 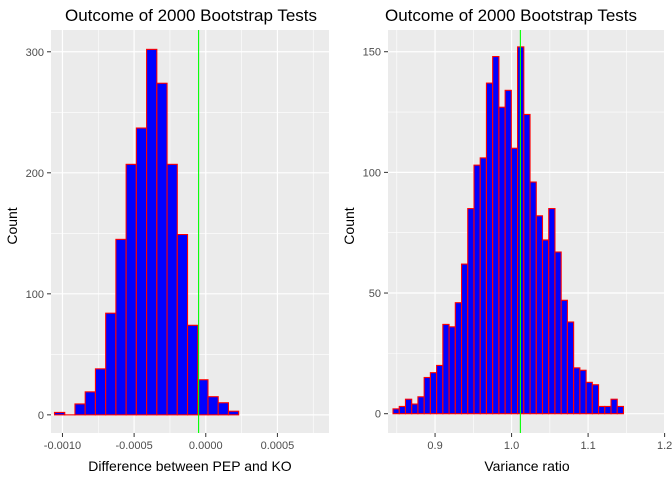 I want to click on chart1-x-tick-label: -0.0005, so click(x=133, y=446).